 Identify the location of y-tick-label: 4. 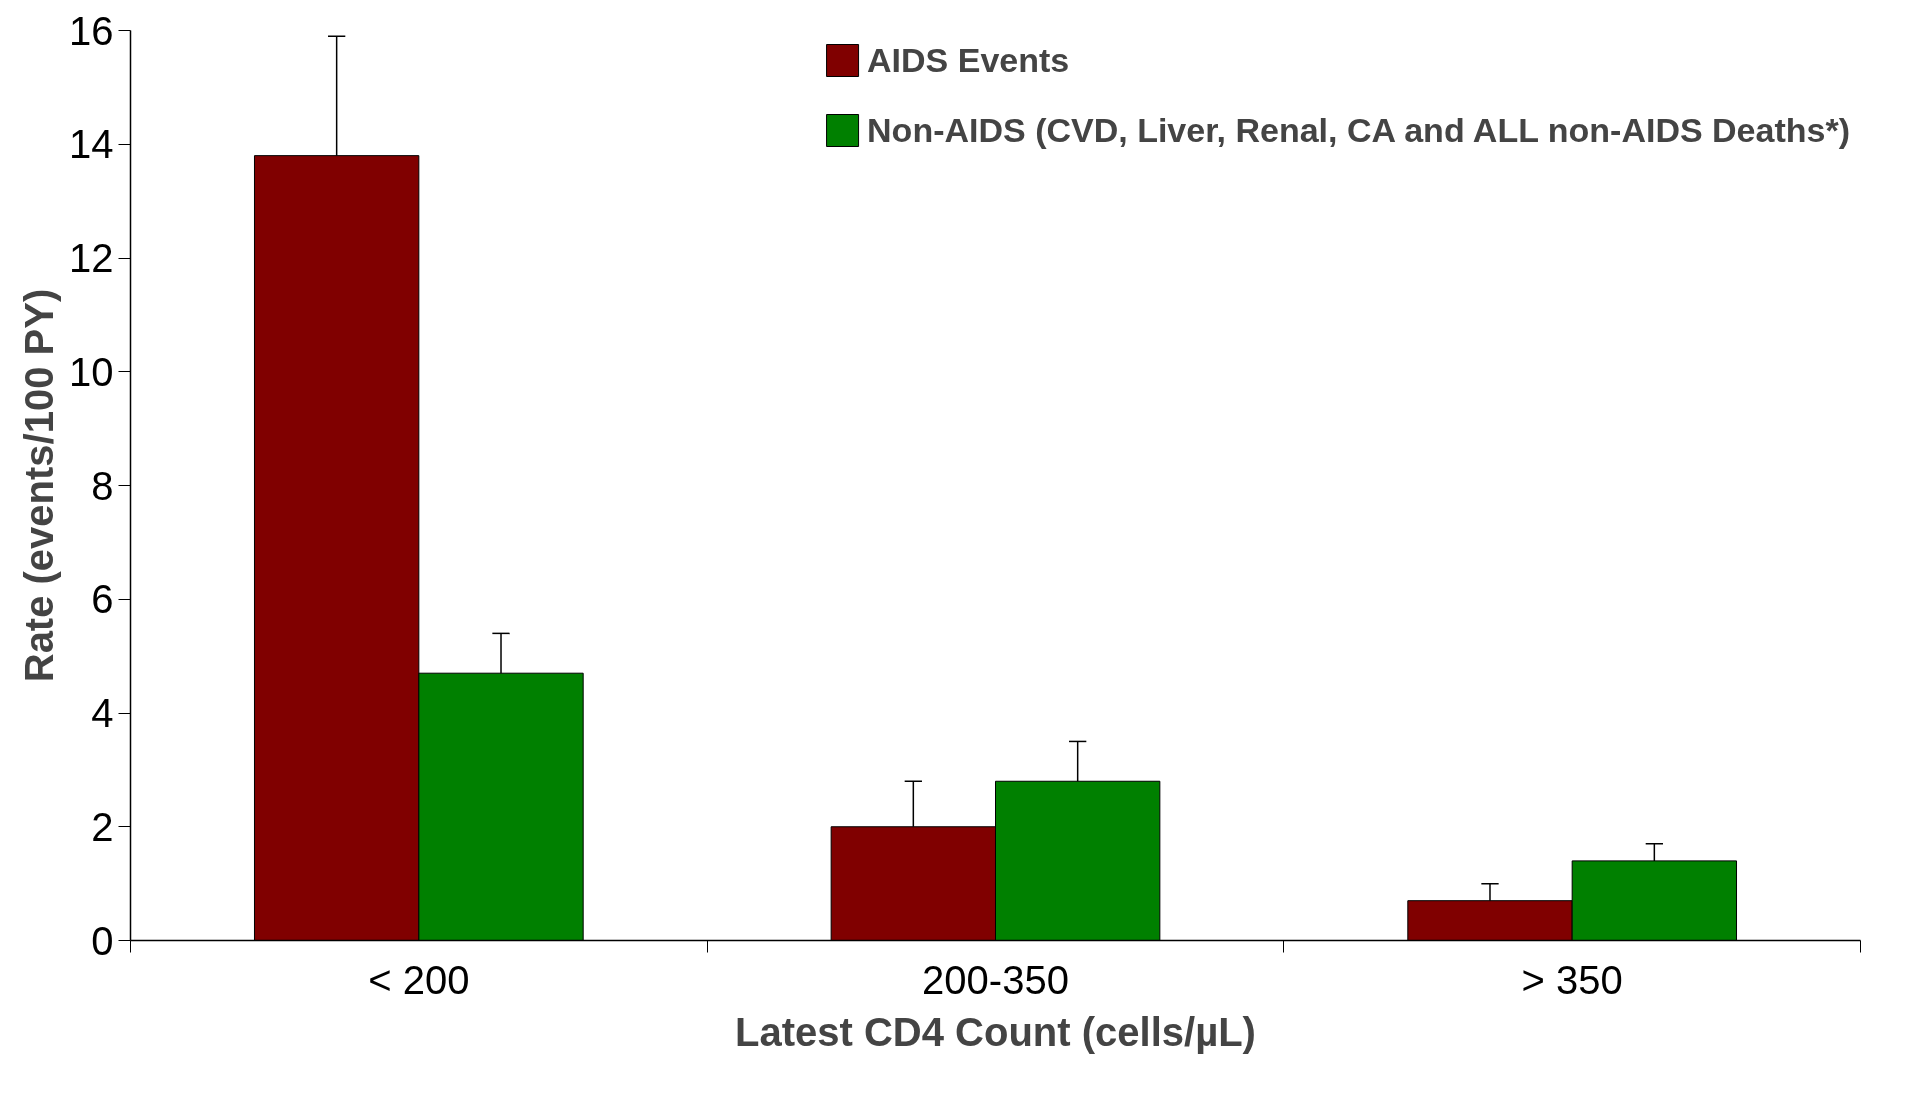
(102, 713).